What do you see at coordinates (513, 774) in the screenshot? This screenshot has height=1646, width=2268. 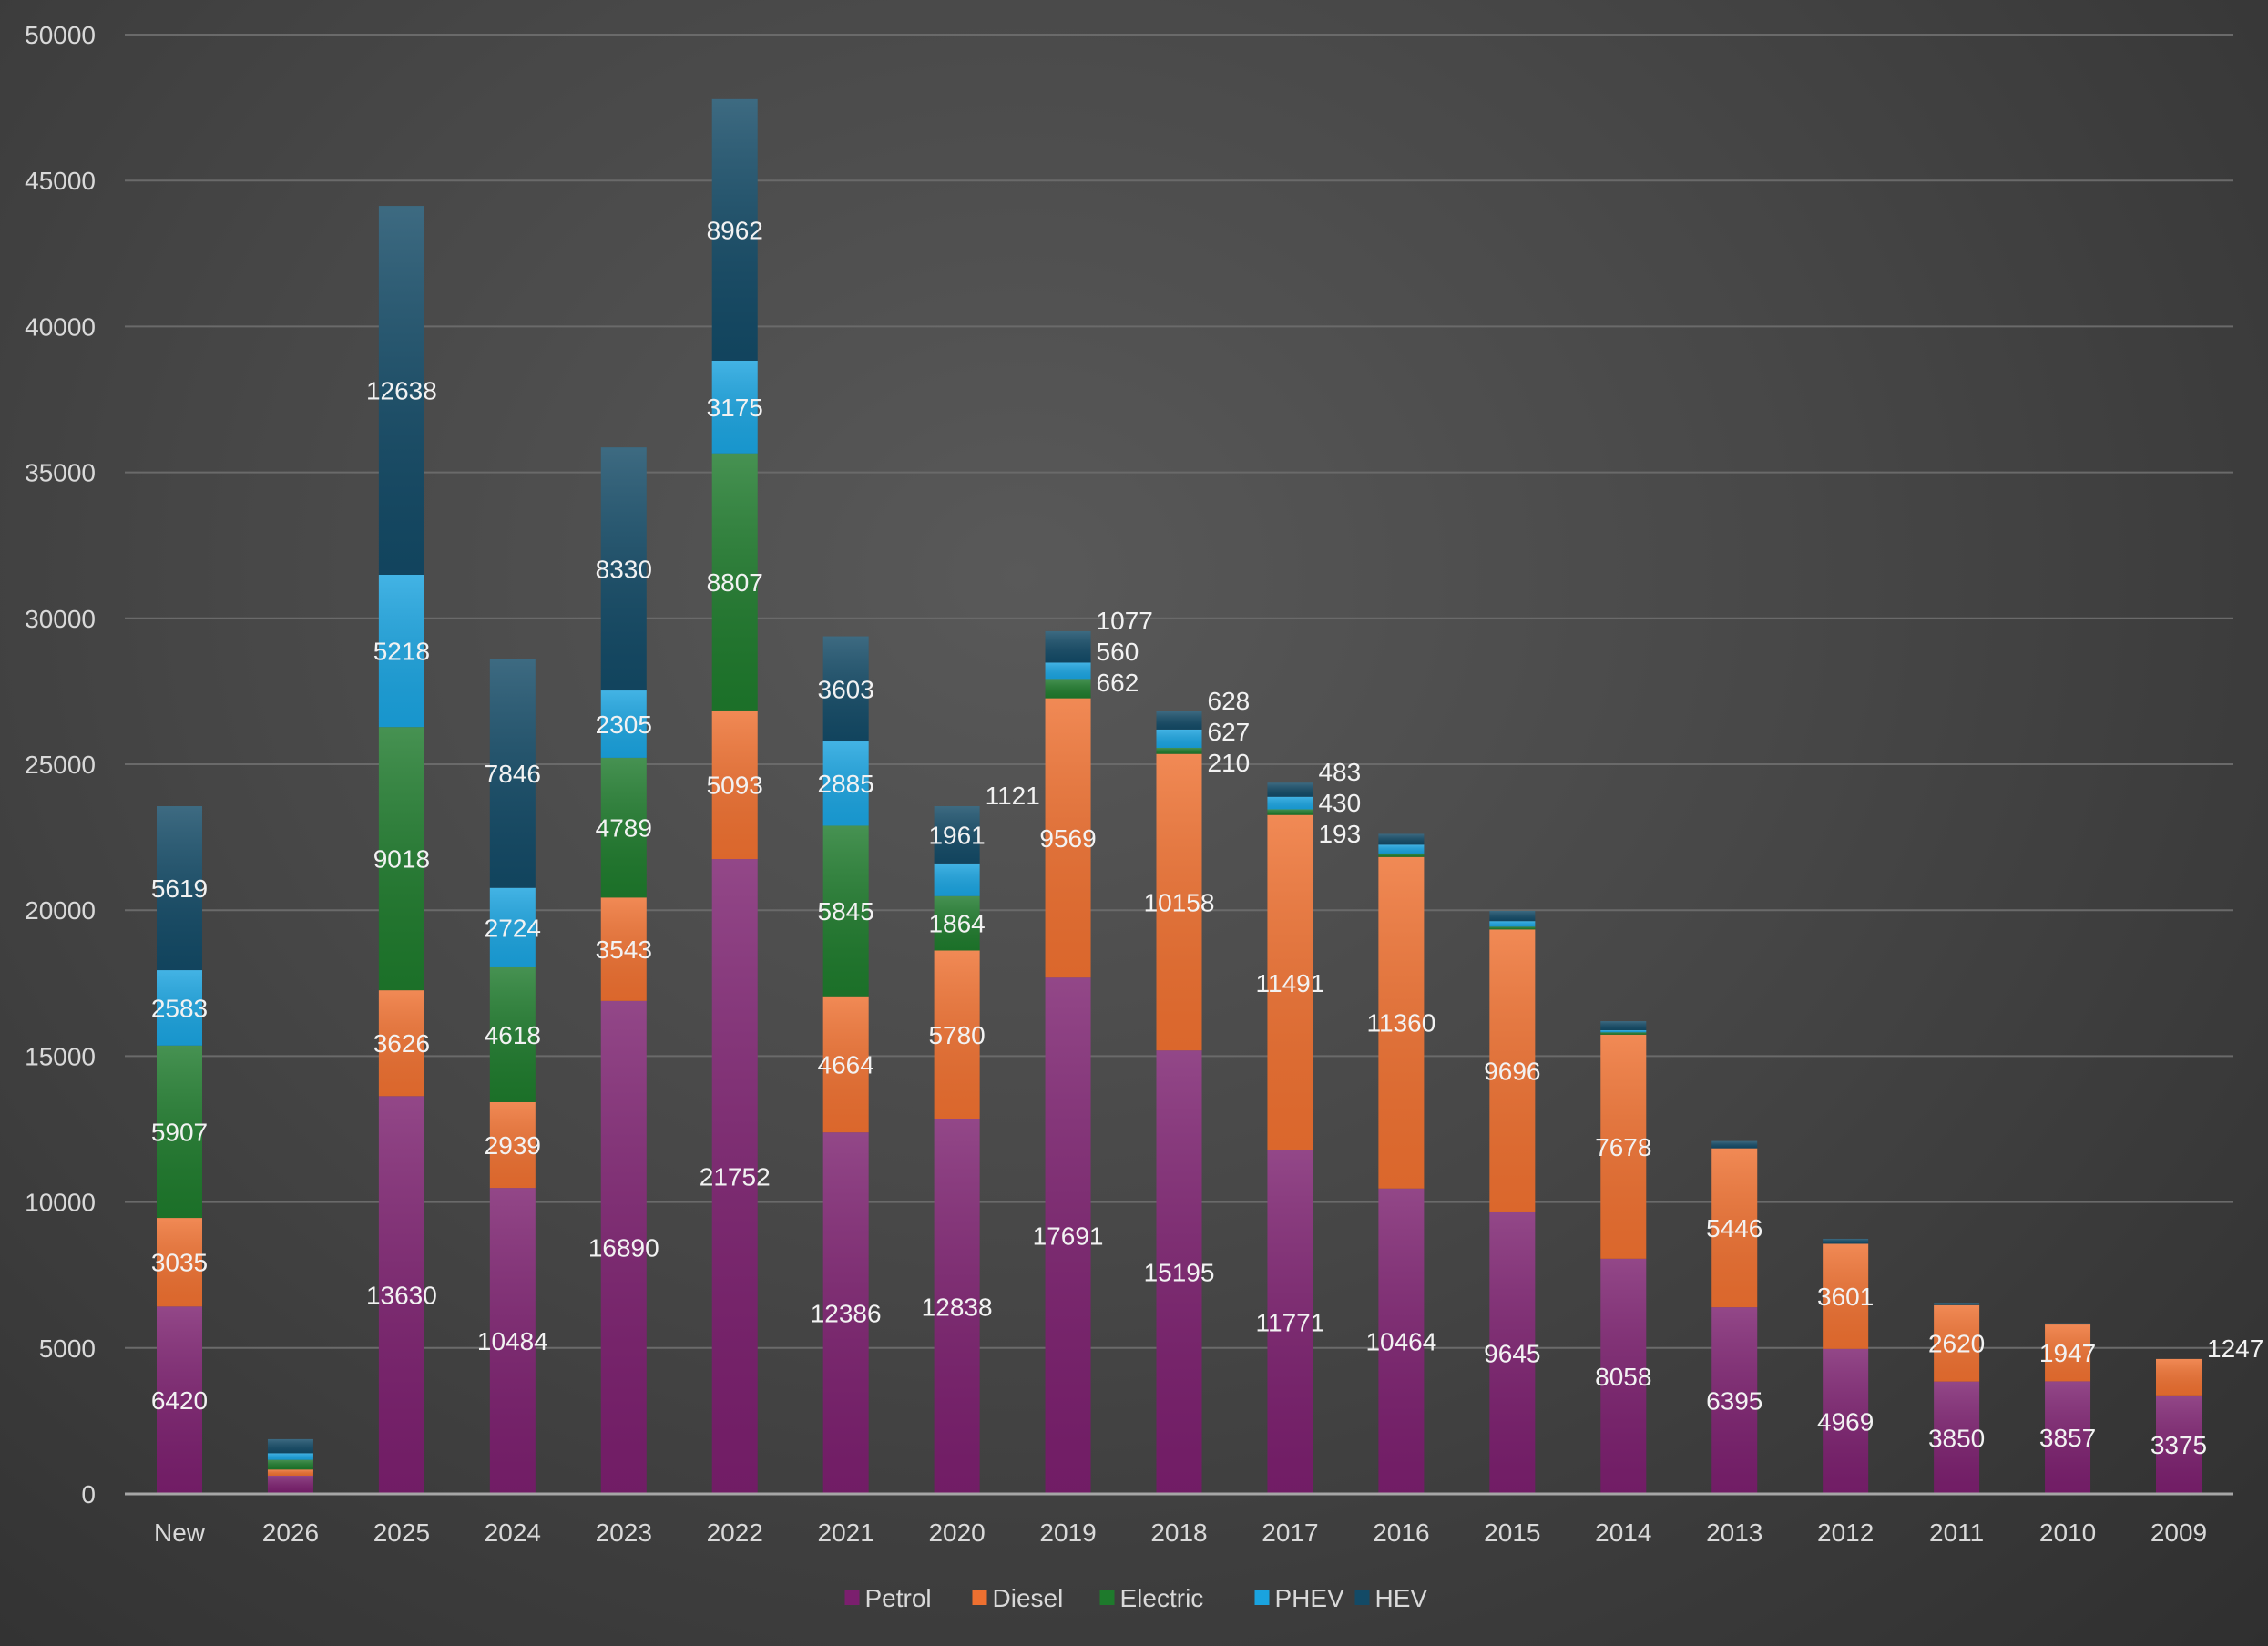 I see `data-label: 7846` at bounding box center [513, 774].